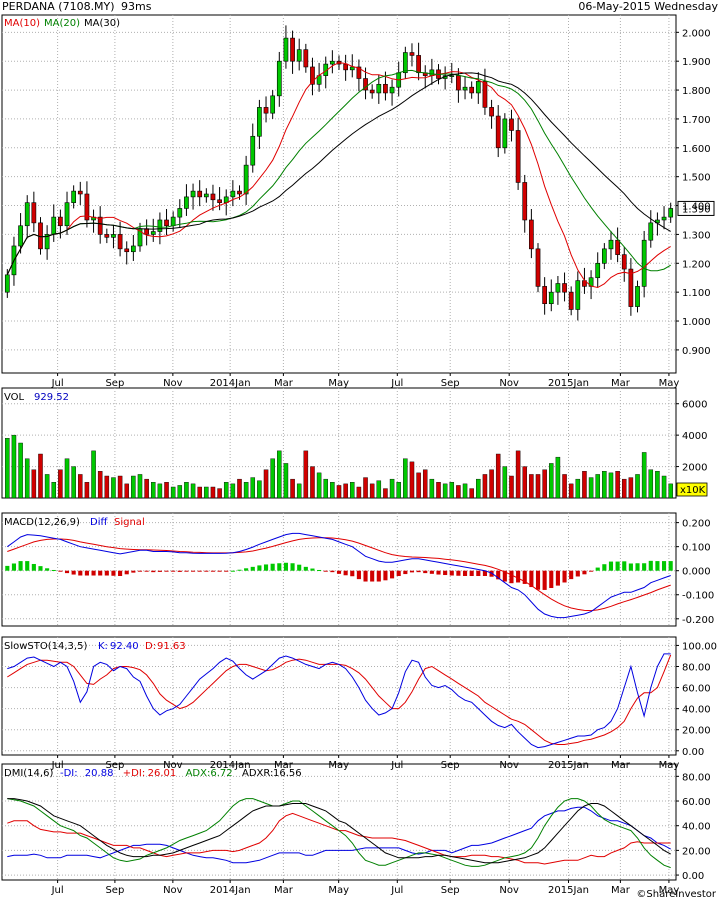 The width and height of the screenshot is (722, 900). Describe the element at coordinates (450, 383) in the screenshot. I see `price-xtick-label: Sep` at that location.